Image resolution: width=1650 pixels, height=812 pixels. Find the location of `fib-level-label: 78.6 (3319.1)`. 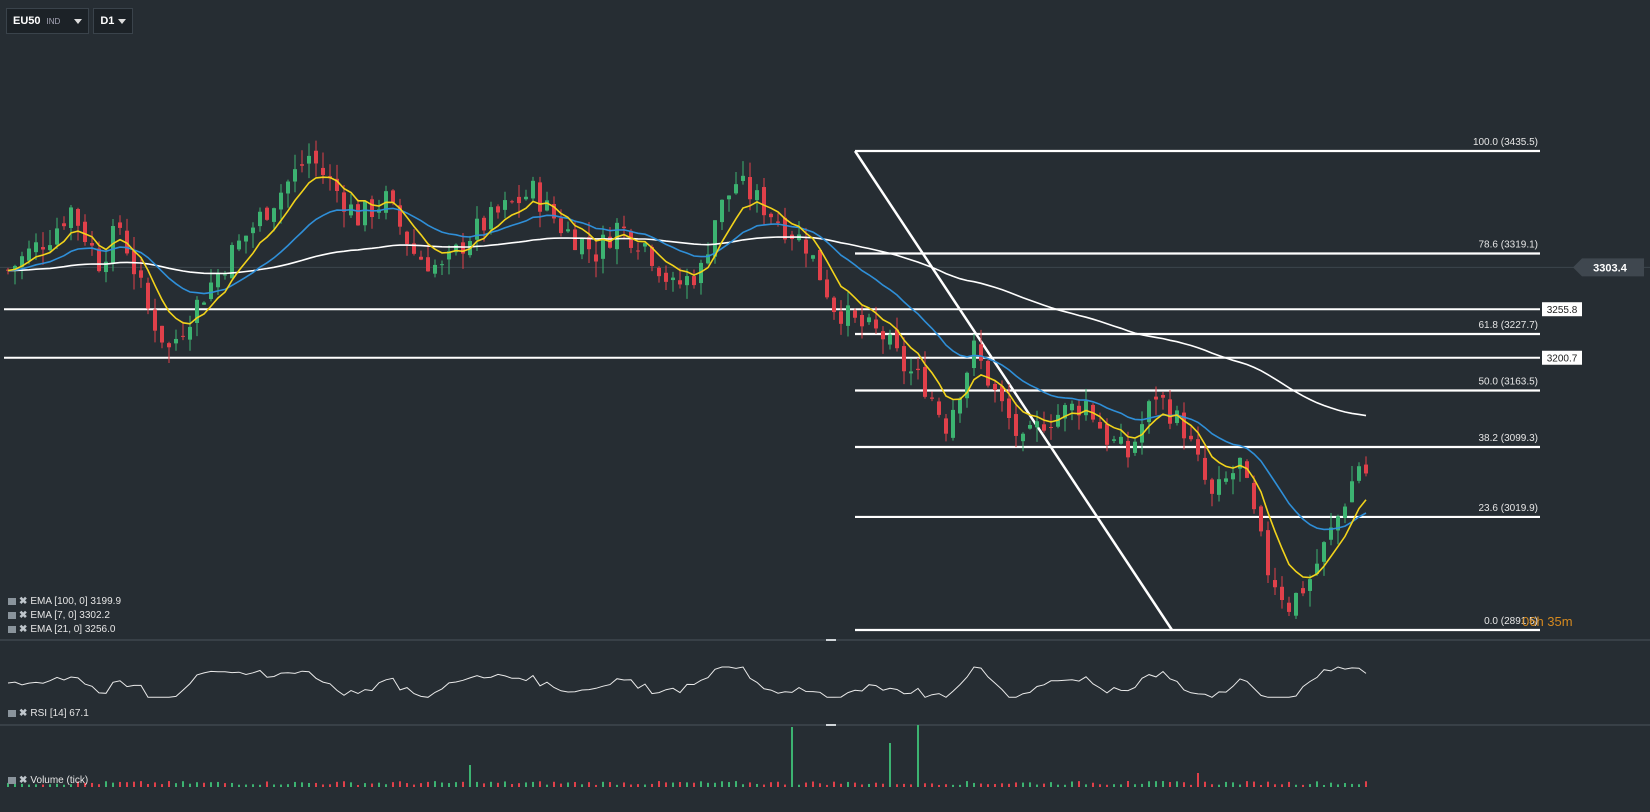

fib-level-label: 78.6 (3319.1) is located at coordinates (1509, 244).